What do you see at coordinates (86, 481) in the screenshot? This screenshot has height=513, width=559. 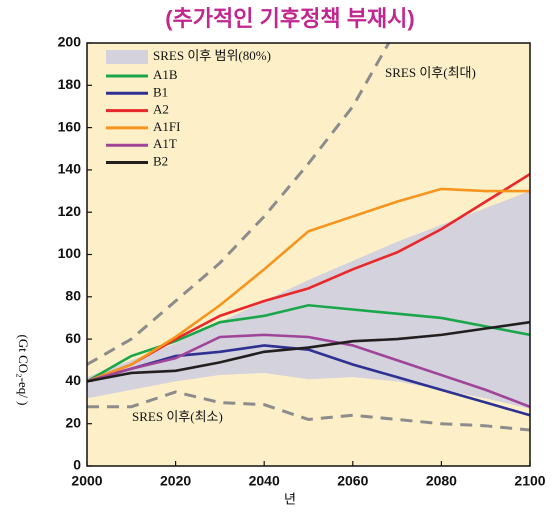 I see `x-tick-label: 2000` at bounding box center [86, 481].